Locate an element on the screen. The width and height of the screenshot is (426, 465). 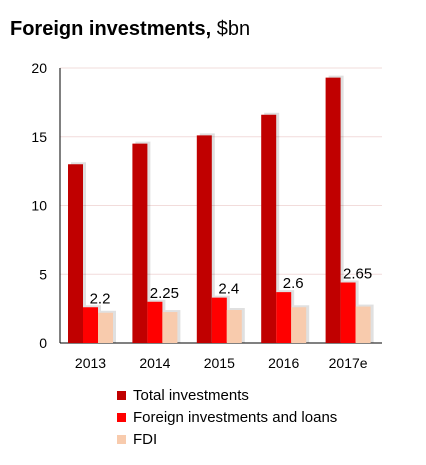
chart-title-main: Foreign investments, is located at coordinates (111, 29).